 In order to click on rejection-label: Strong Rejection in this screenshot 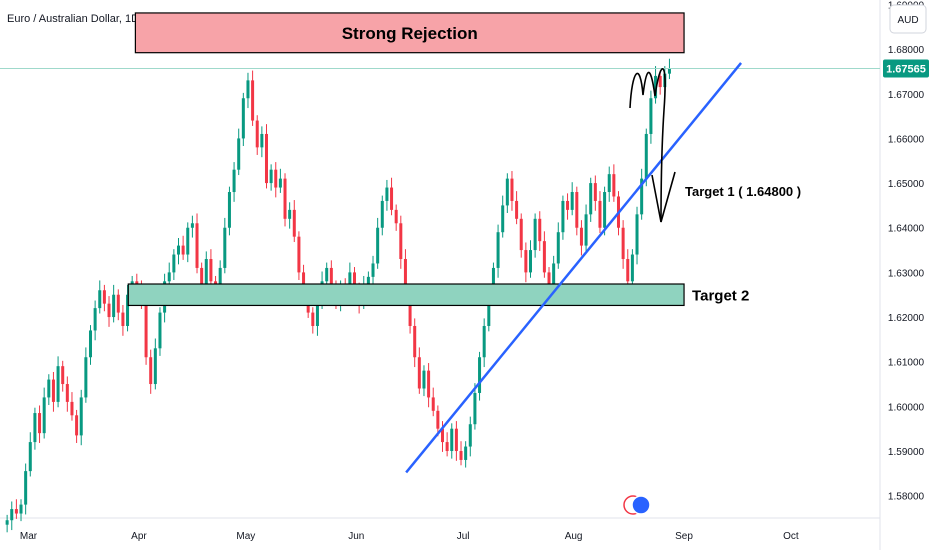, I will do `click(410, 33)`.